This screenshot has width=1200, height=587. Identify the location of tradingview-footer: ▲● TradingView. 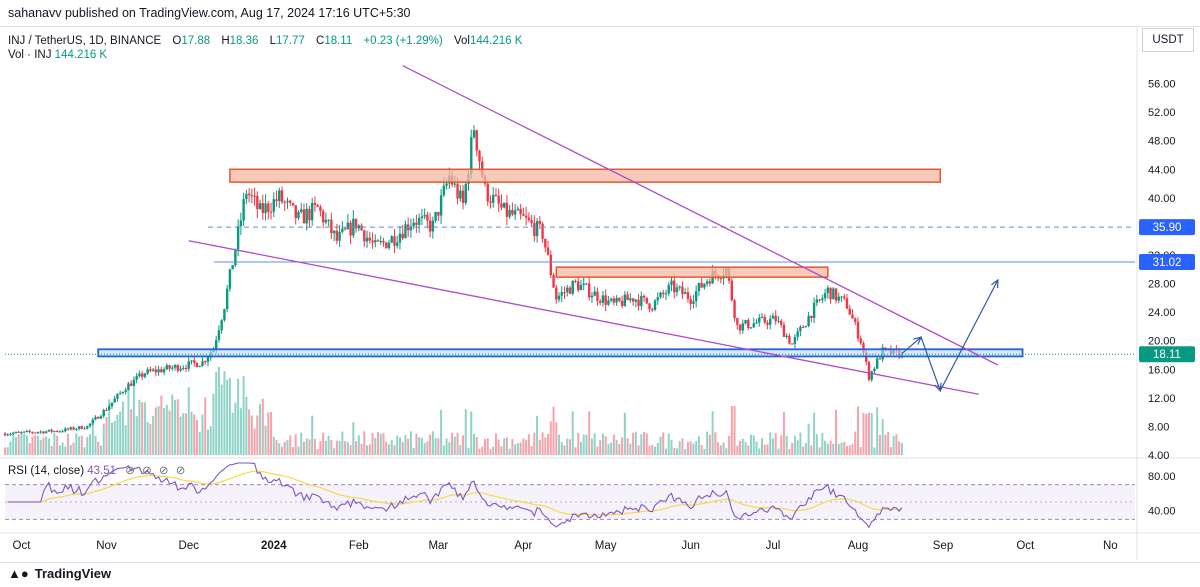
(59, 573).